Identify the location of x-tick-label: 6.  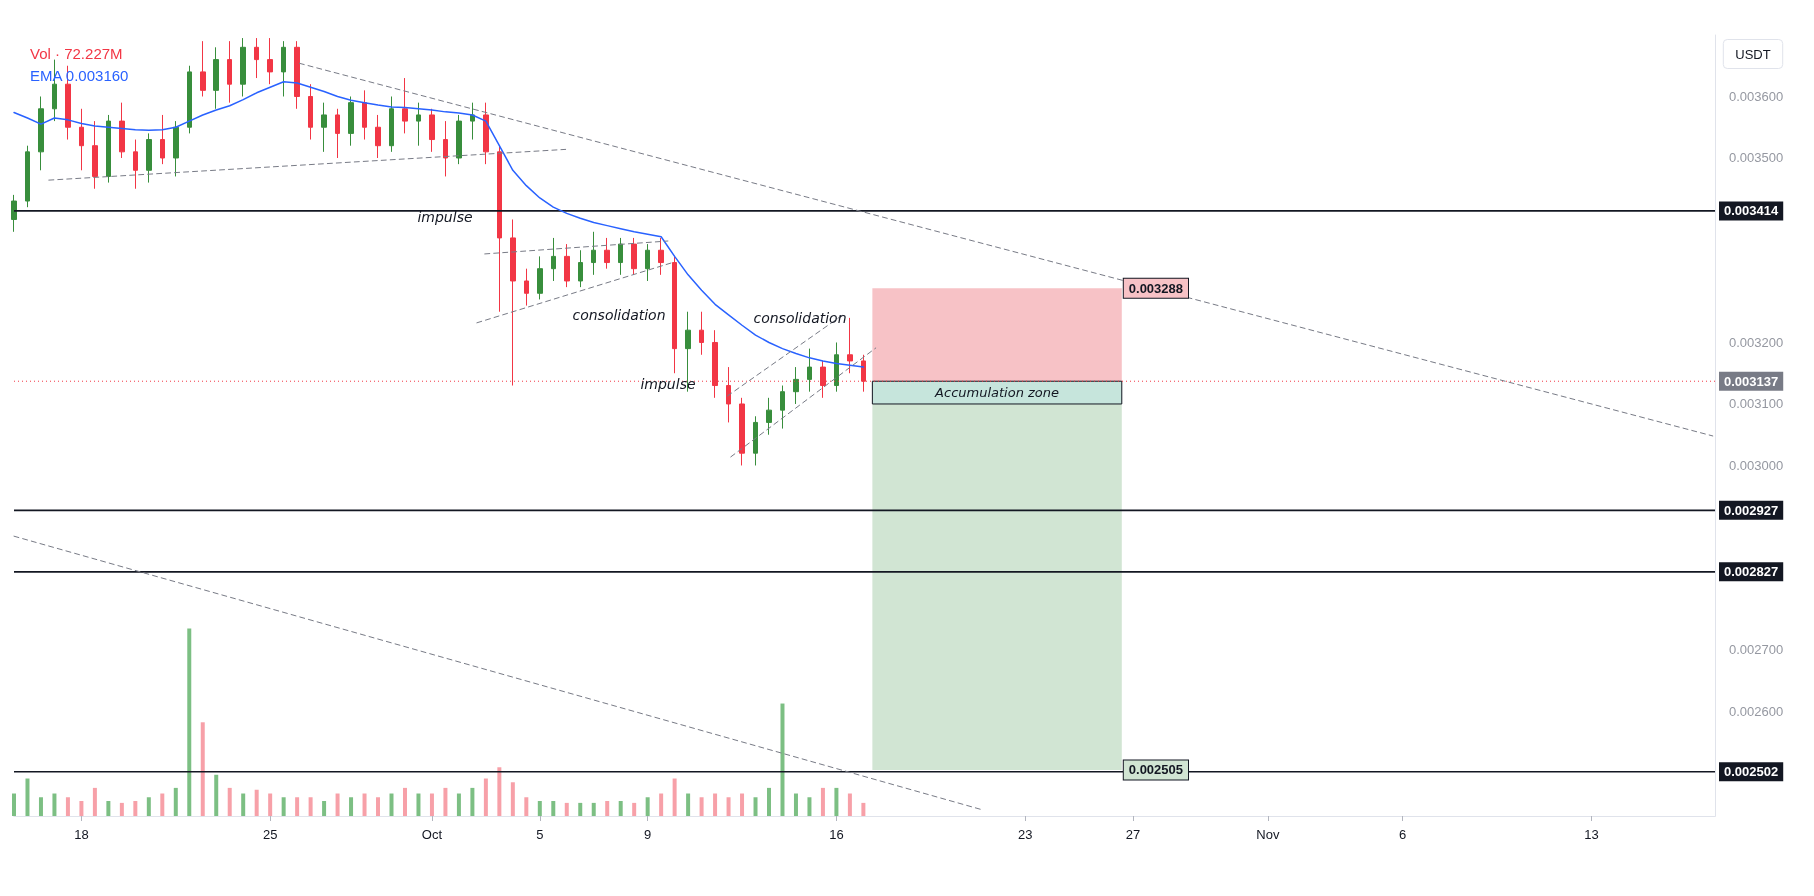
(1403, 834).